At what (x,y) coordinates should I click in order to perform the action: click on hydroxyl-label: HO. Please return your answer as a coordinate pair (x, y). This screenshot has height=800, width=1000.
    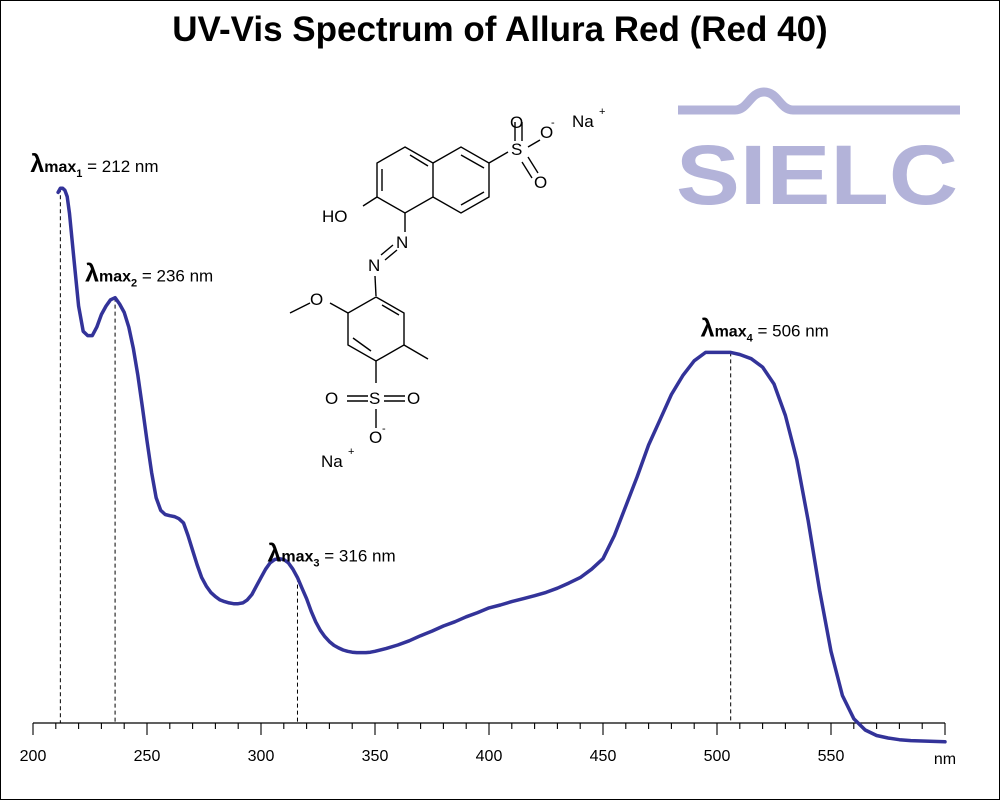
    Looking at the image, I should click on (335, 216).